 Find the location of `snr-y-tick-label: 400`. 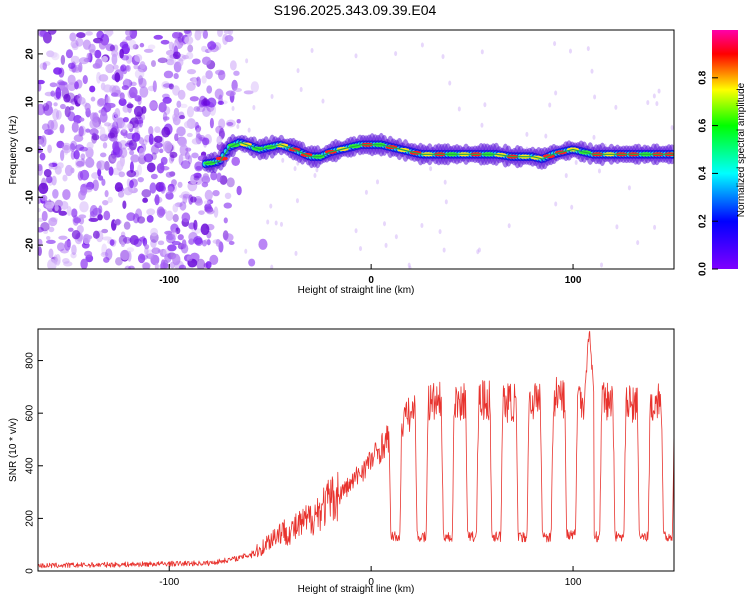

snr-y-tick-label: 400 is located at coordinates (30, 465).